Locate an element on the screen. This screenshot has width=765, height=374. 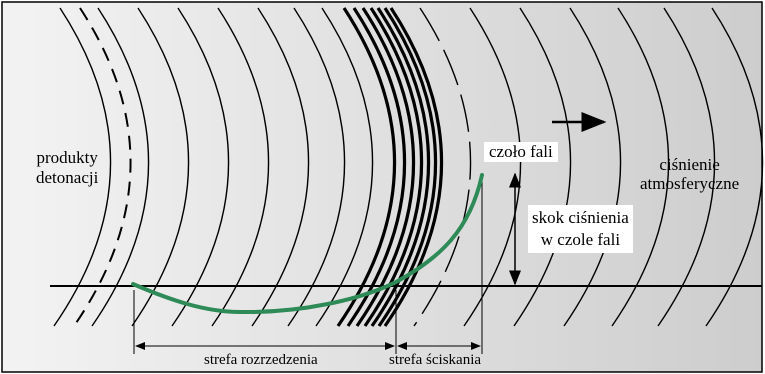
products-label-line2: detonacji is located at coordinates (67, 177).